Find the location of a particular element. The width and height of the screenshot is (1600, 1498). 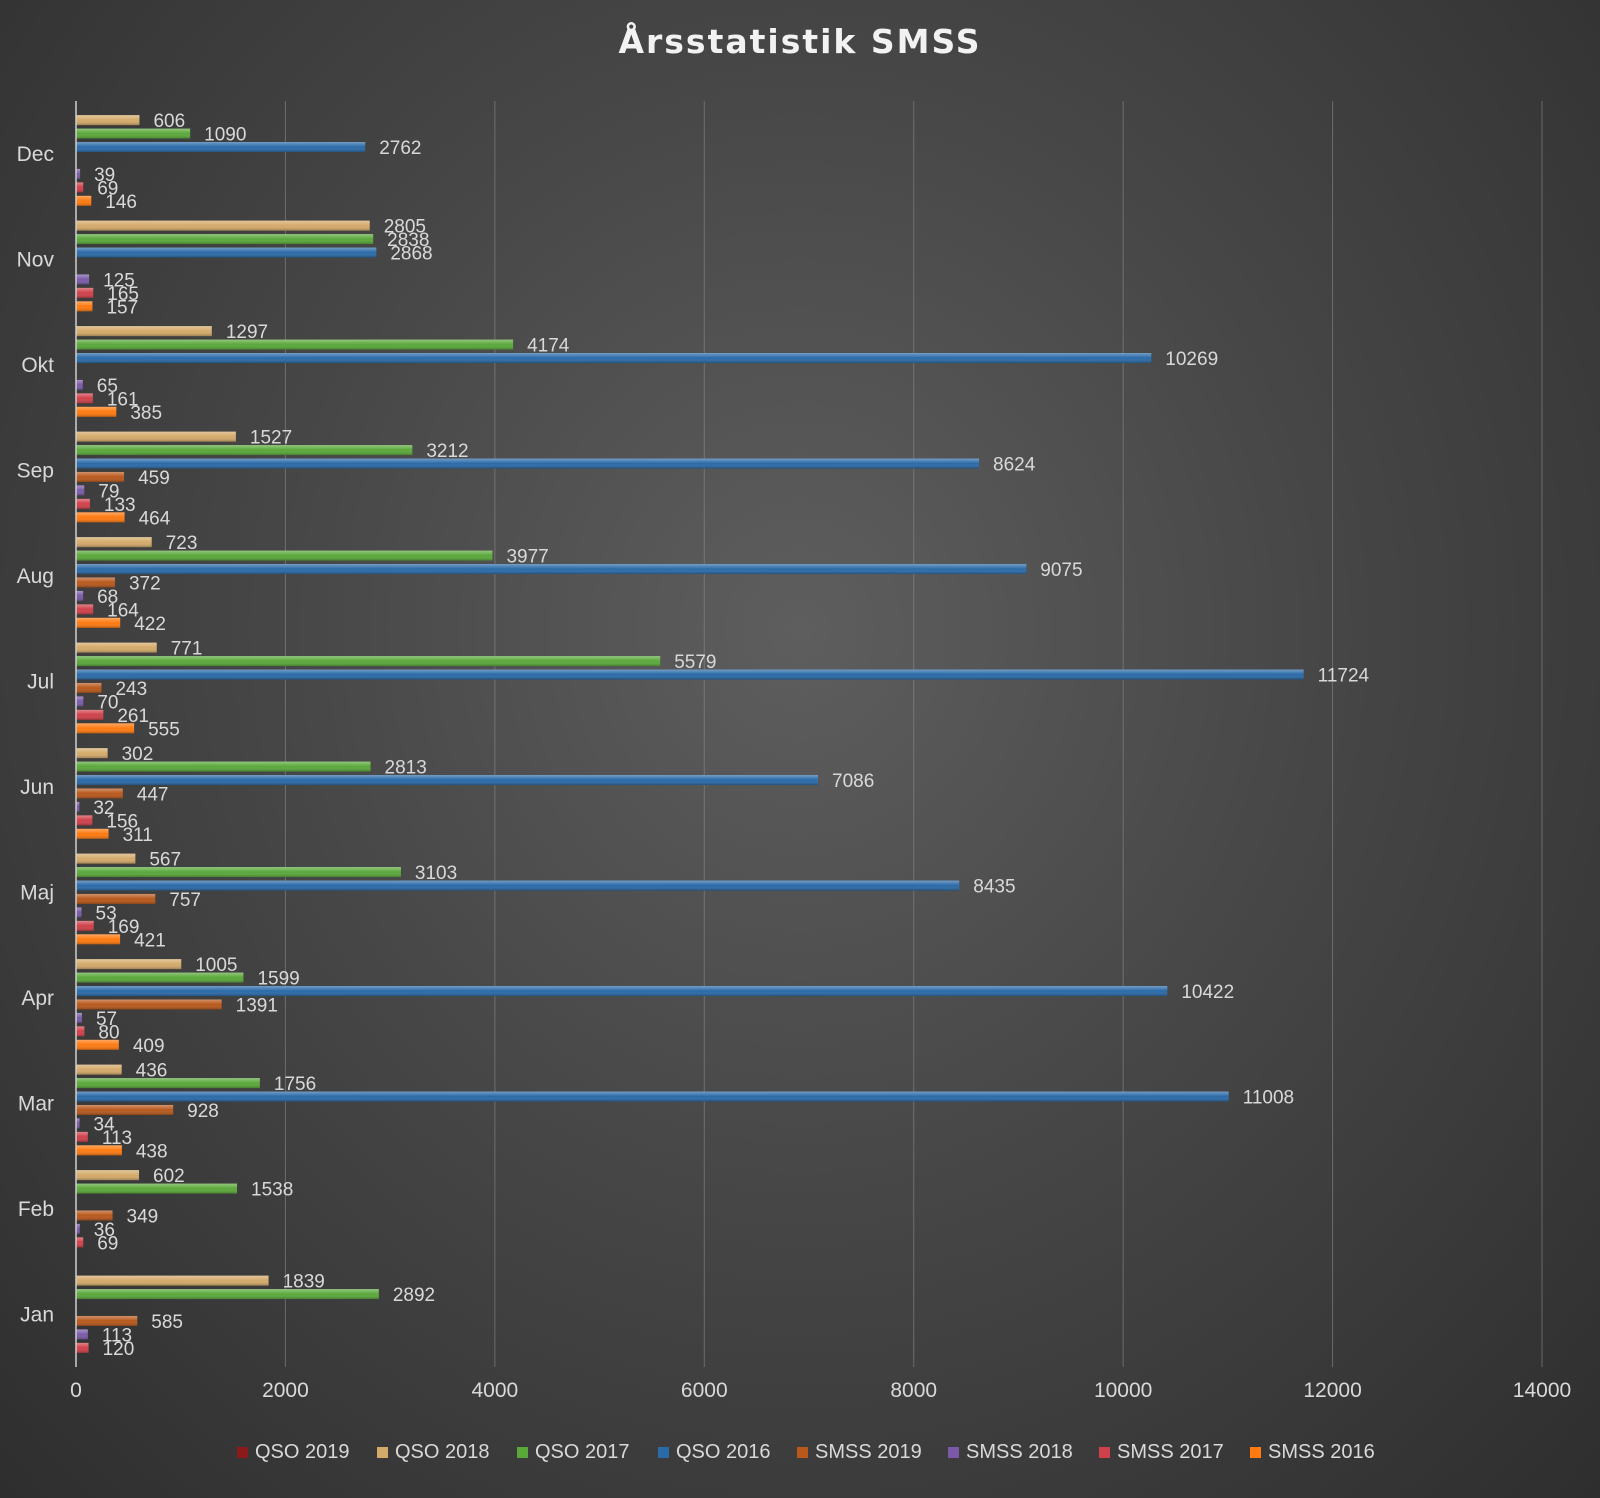

data-label: 447 is located at coordinates (153, 794).